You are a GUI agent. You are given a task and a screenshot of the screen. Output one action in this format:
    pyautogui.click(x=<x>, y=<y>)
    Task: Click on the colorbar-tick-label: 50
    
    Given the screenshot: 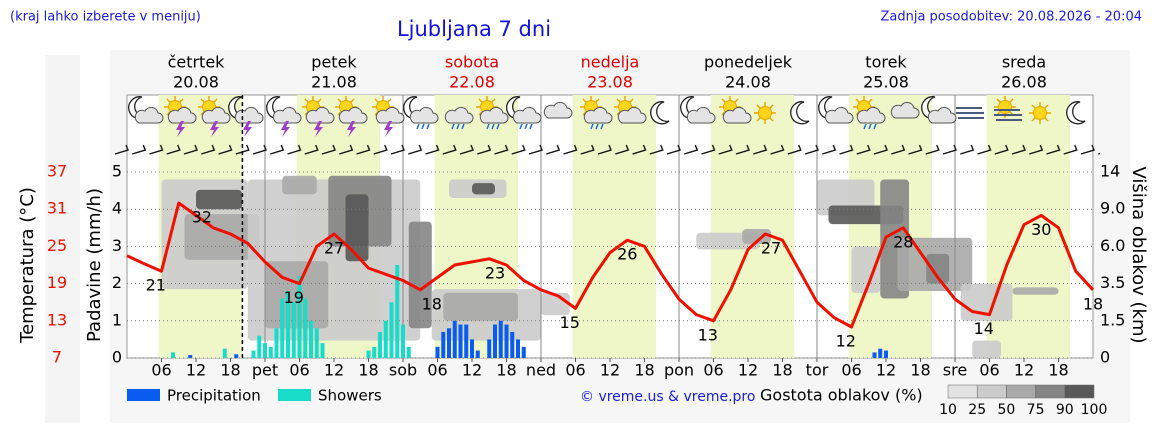 What is the action you would take?
    pyautogui.click(x=1006, y=410)
    